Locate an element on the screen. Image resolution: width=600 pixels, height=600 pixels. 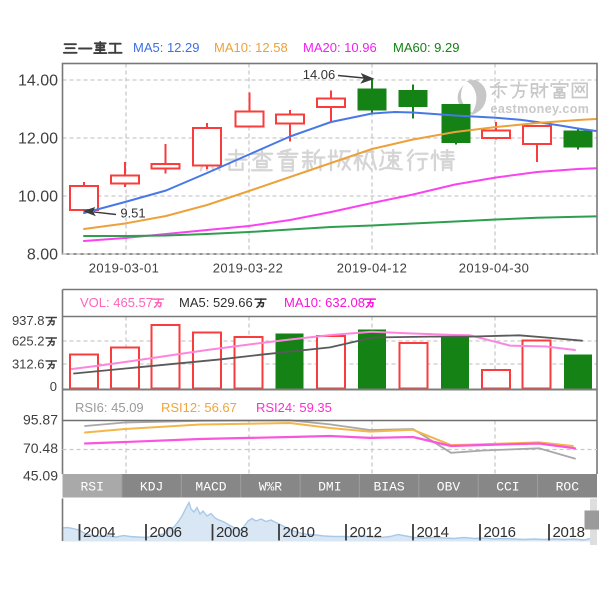
svg-text: 625.2 is located at coordinates (28, 341).